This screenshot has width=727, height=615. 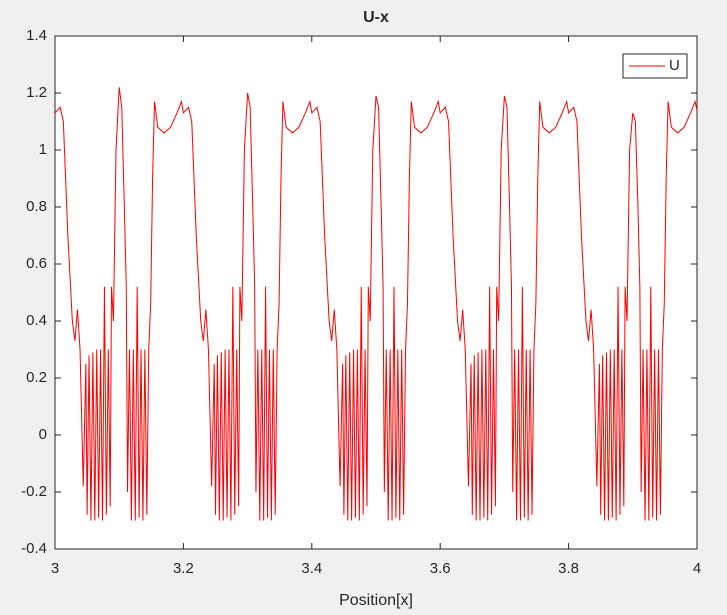 What do you see at coordinates (311, 568) in the screenshot?
I see `x-tick-label: 3.4` at bounding box center [311, 568].